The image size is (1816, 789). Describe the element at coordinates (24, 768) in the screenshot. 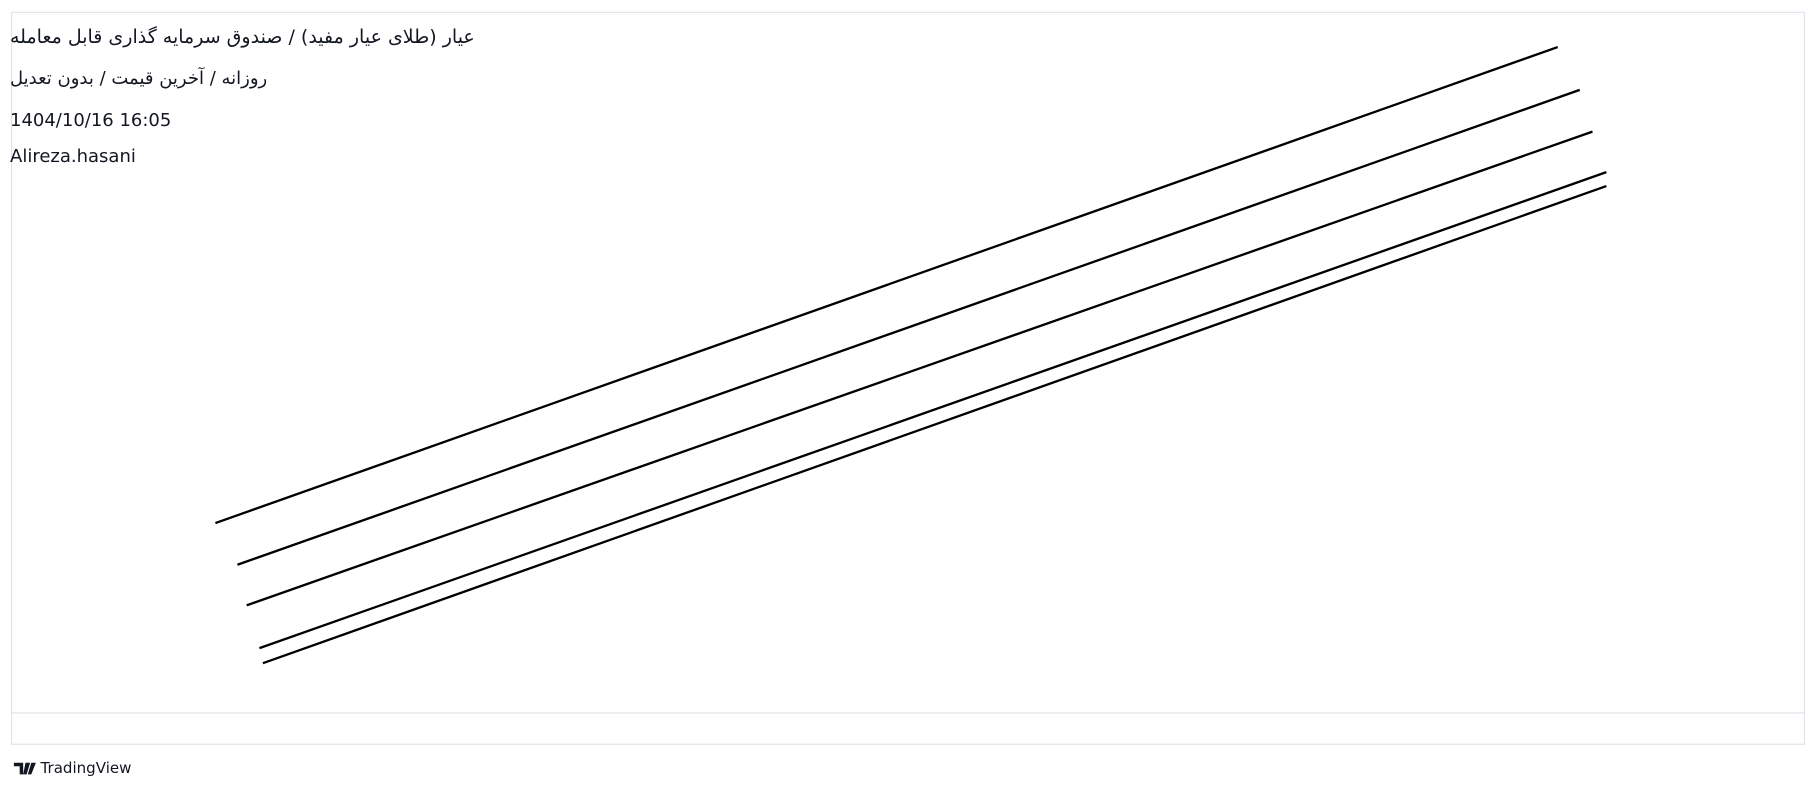

I see `logo-icon` at that location.